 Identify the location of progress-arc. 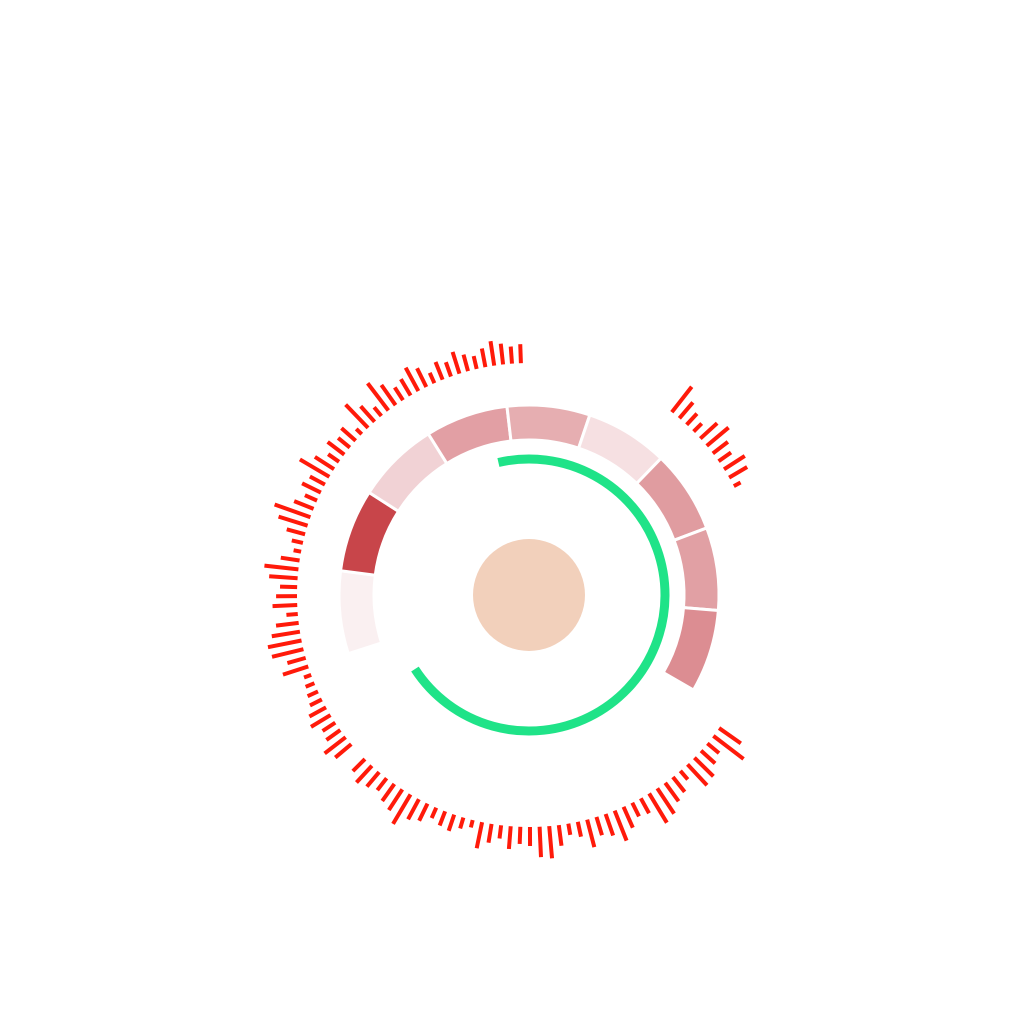
(540, 595).